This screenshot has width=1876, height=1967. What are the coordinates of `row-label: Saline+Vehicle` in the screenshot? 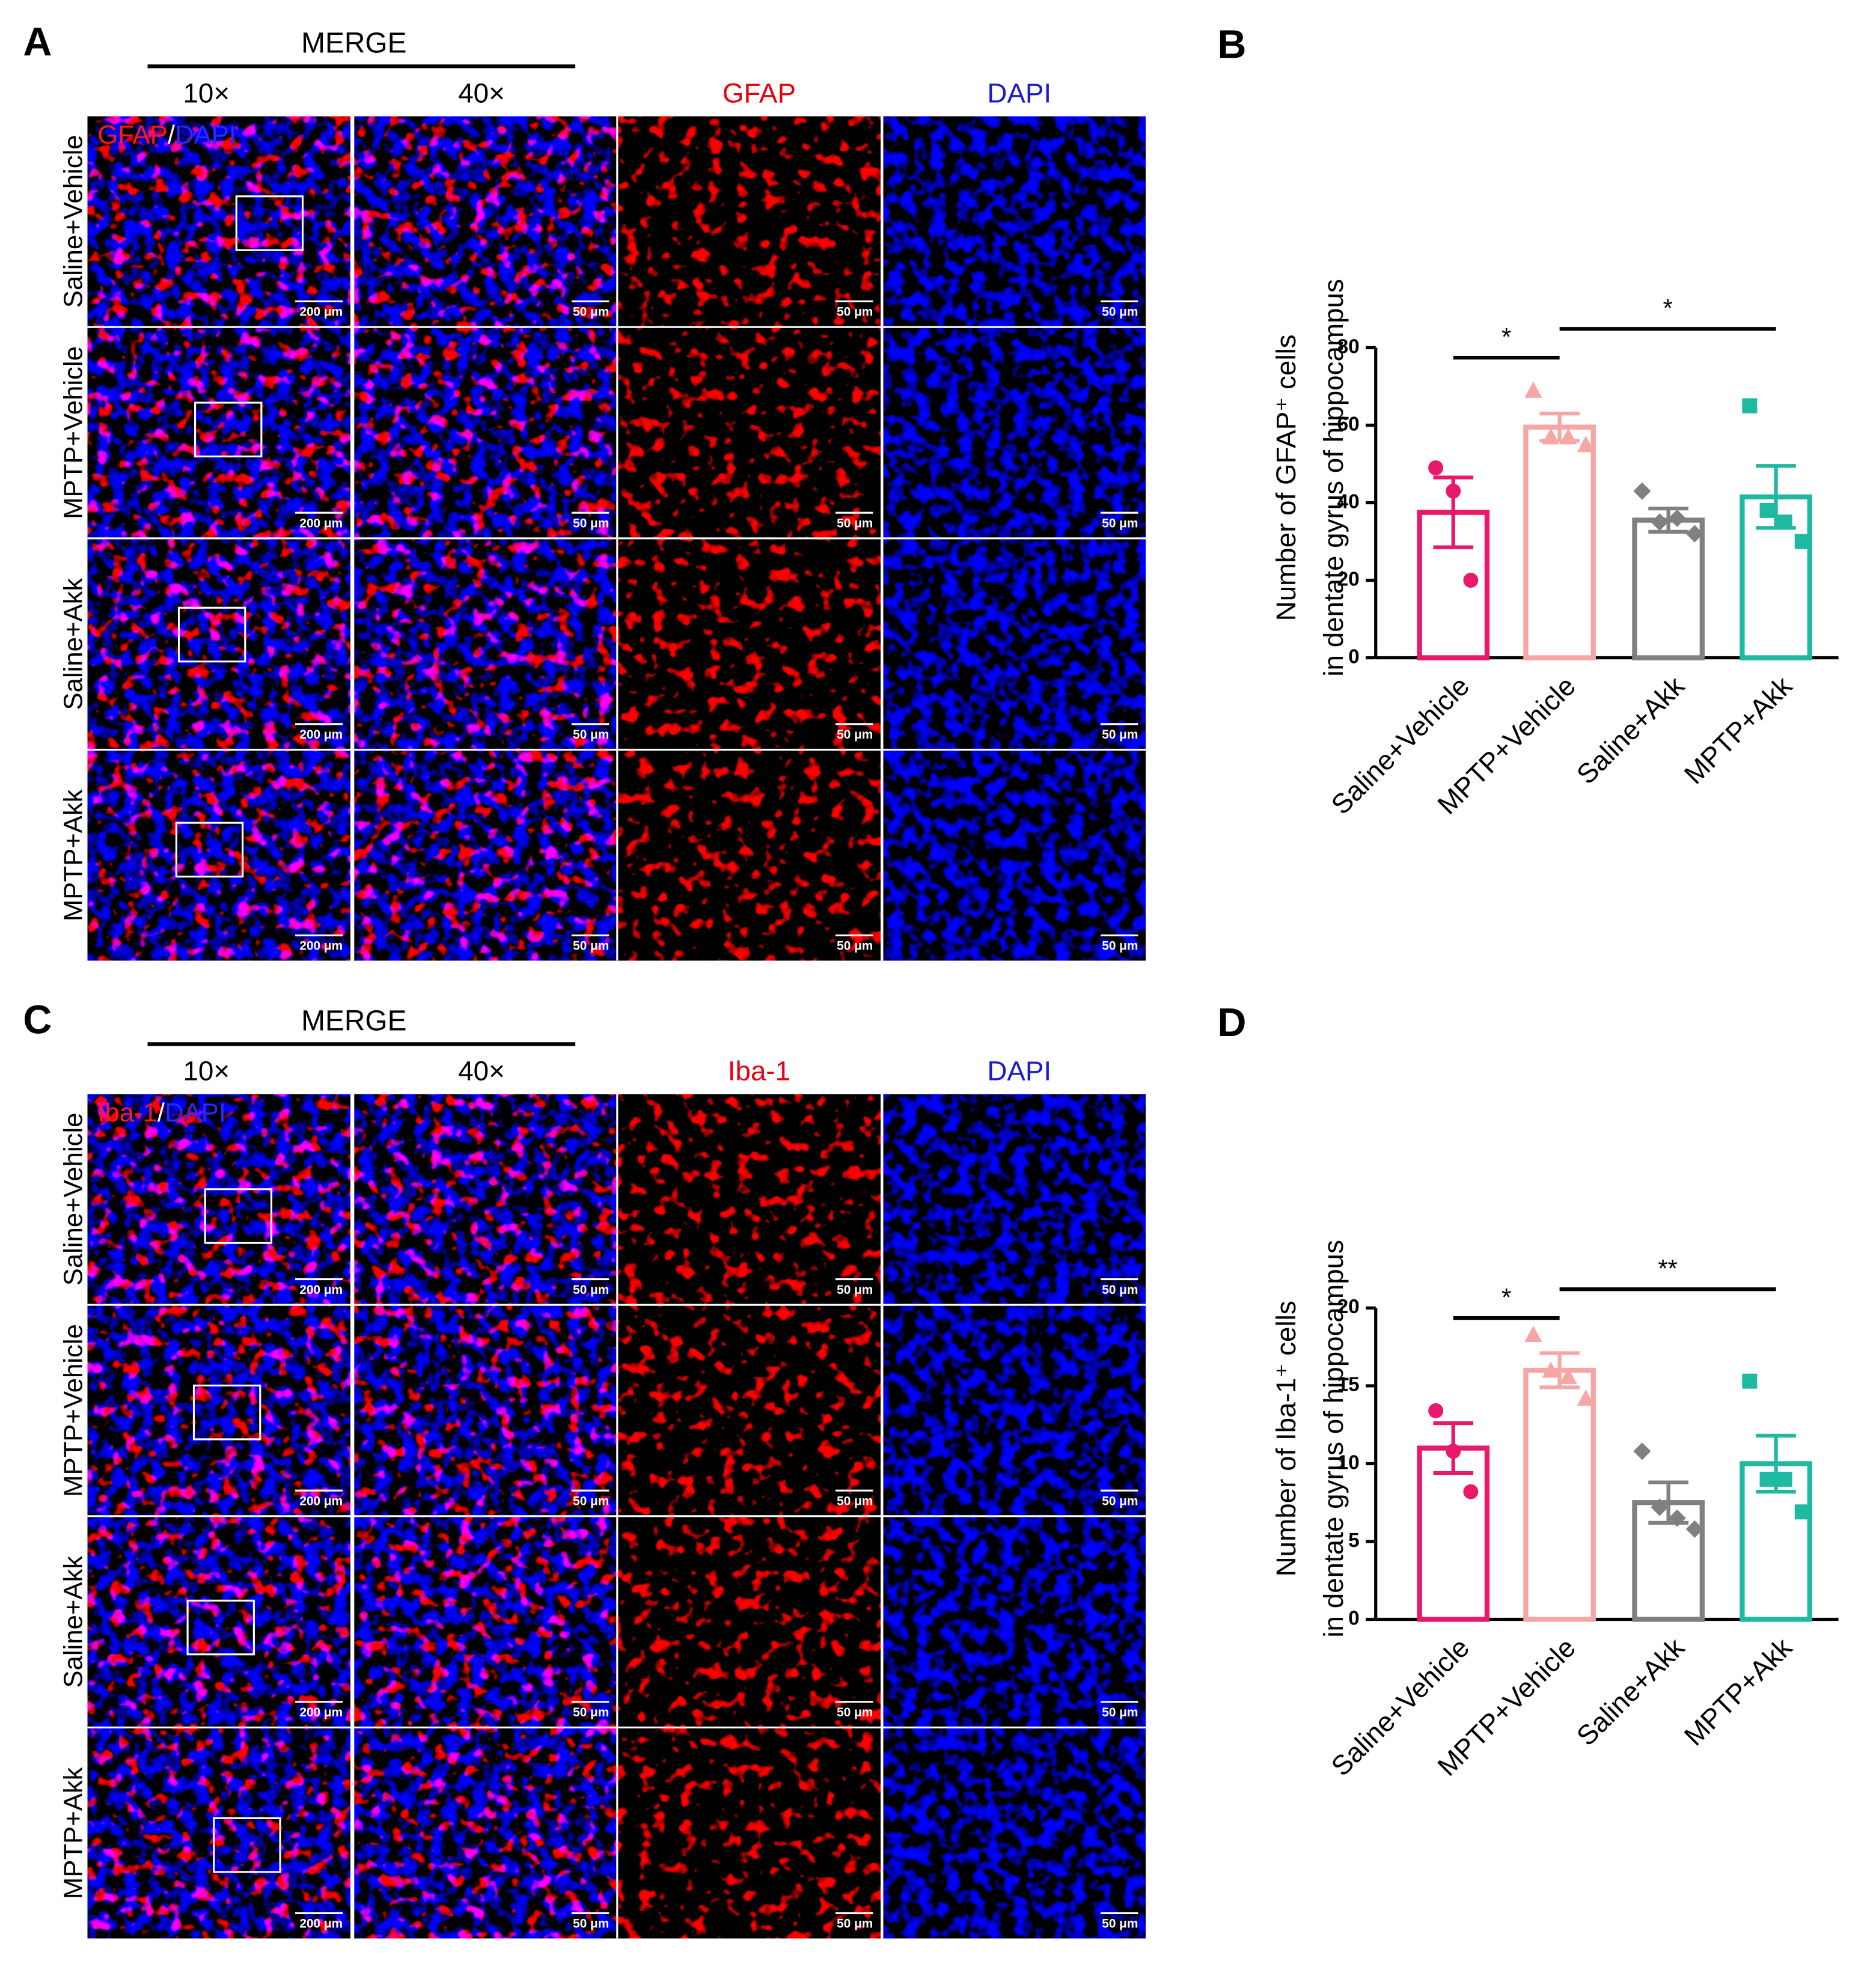 It's located at (73, 1198).